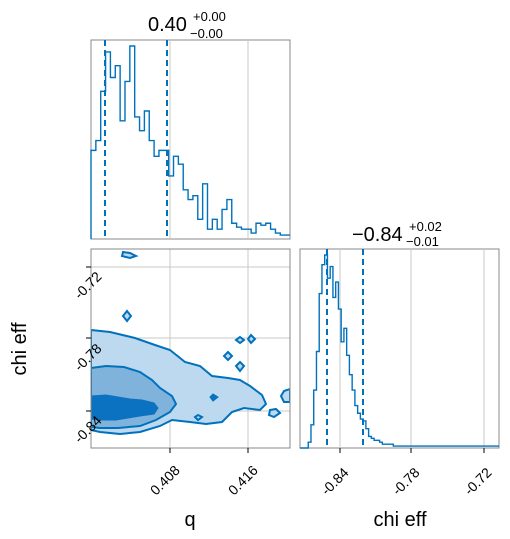 This screenshot has height=539, width=510. I want to click on joint-panel, so click(190, 348).